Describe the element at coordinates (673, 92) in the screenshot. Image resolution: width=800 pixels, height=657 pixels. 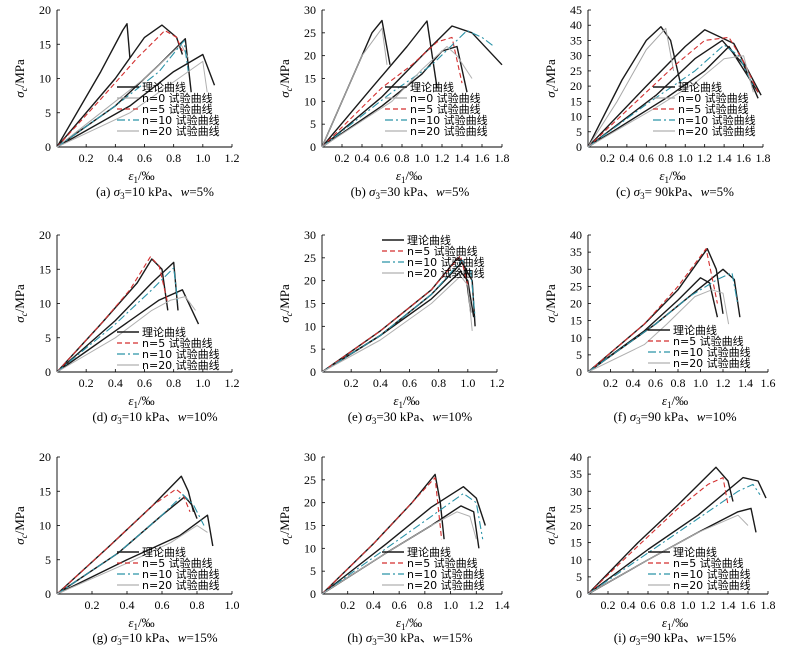
I see `series-line-n5` at that location.